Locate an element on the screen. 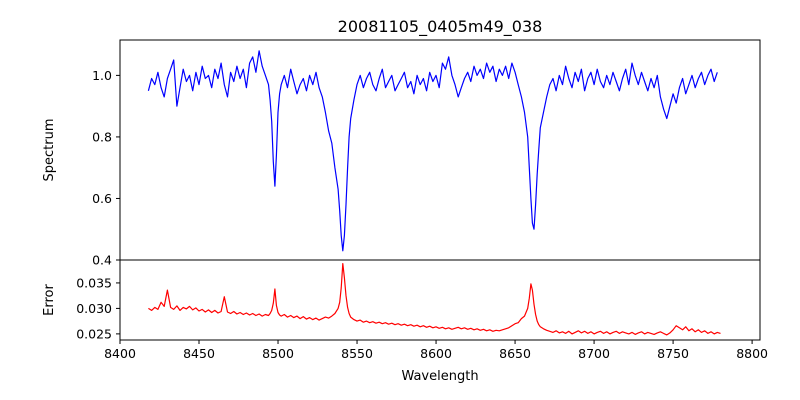 The width and height of the screenshot is (800, 400). spectrum-y-axis: 0.4 0.6 0.8 1.0 is located at coordinates (106, 168).